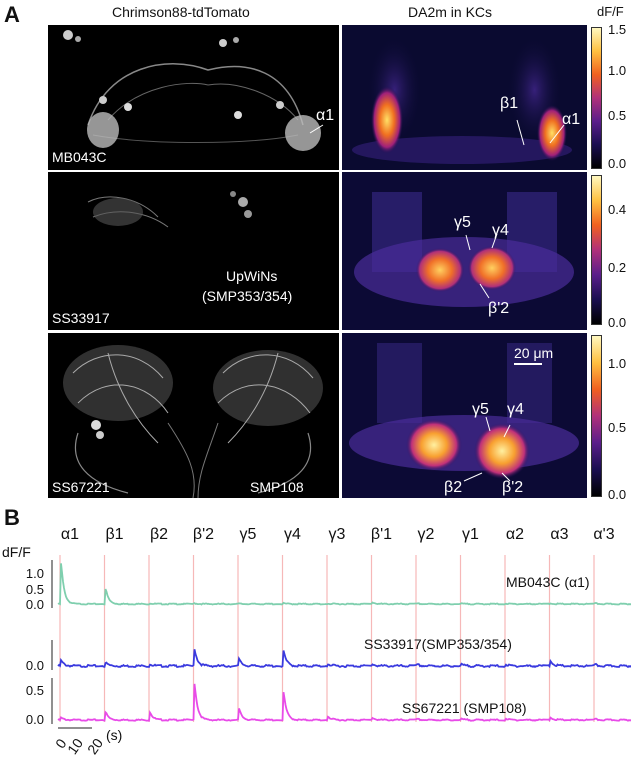 The height and width of the screenshot is (769, 631). Describe the element at coordinates (252, 276) in the screenshot. I see `upwins-label: UpWiNs` at that location.